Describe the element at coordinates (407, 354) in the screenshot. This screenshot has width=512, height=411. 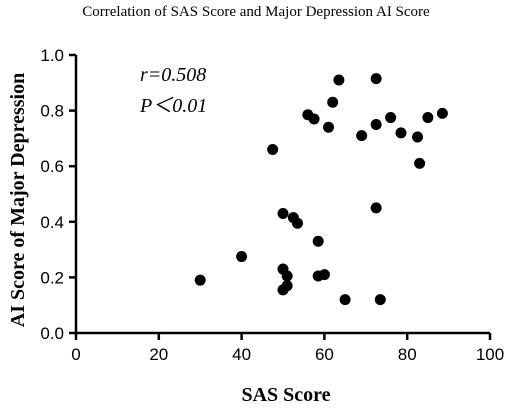
I see `x-tick-label: 80` at that location.